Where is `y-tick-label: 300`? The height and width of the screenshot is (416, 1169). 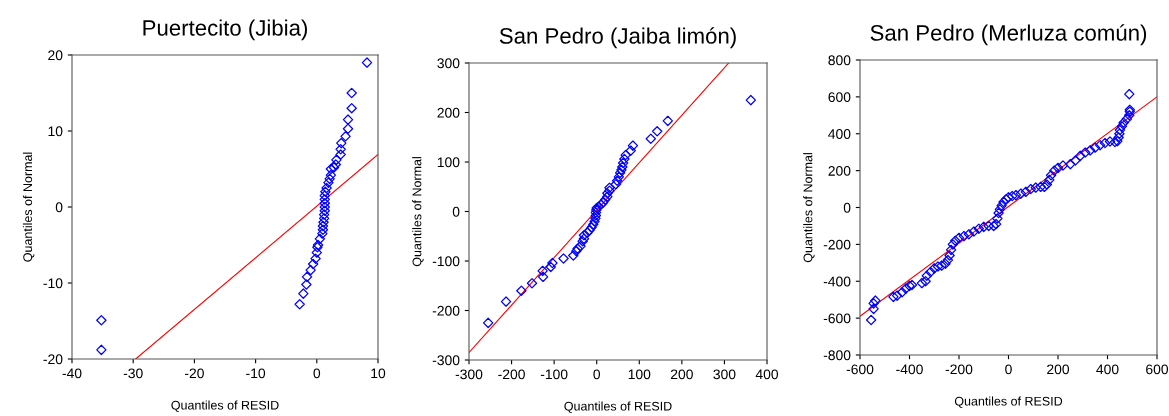
y-tick-label: 300 is located at coordinates (448, 63).